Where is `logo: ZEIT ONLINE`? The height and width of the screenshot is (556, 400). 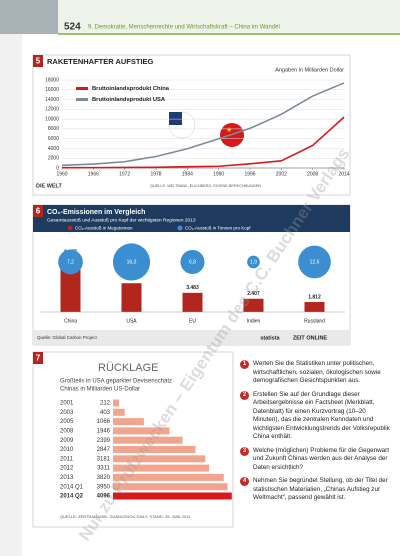 logo: ZEIT ONLINE is located at coordinates (310, 338).